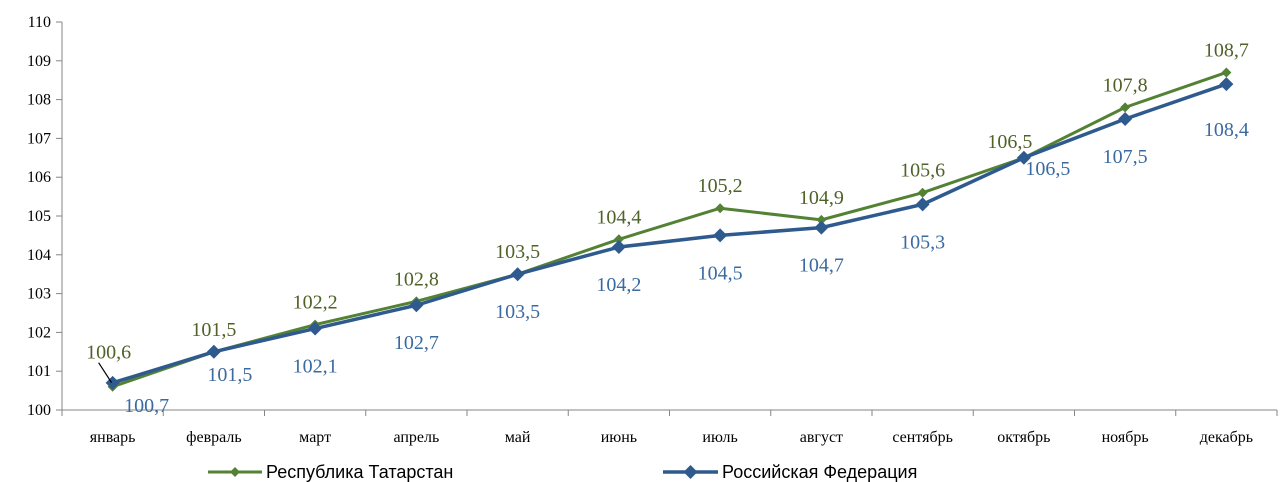 Image resolution: width=1280 pixels, height=482 pixels. I want to click on x-tick-label: июль, so click(719, 437).